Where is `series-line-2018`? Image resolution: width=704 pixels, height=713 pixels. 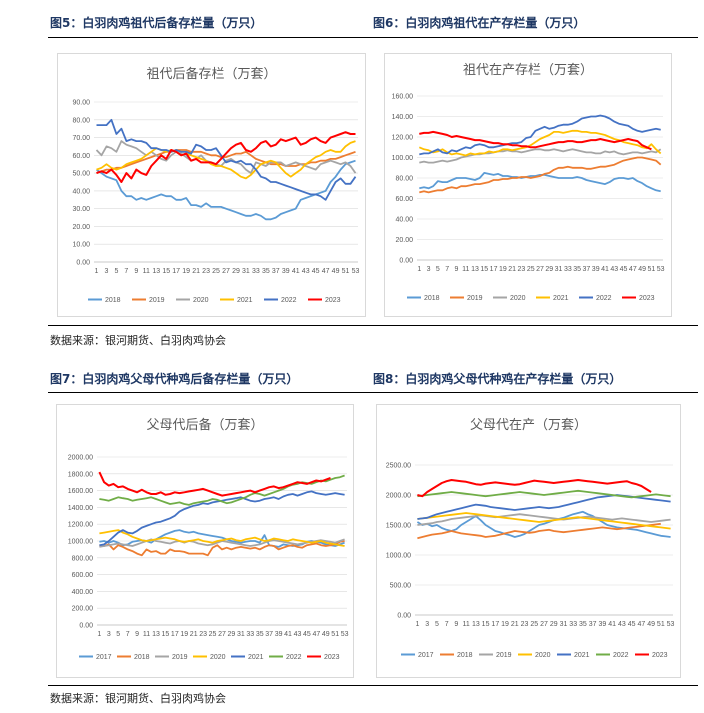
series-line-2018 is located at coordinates (222, 548).